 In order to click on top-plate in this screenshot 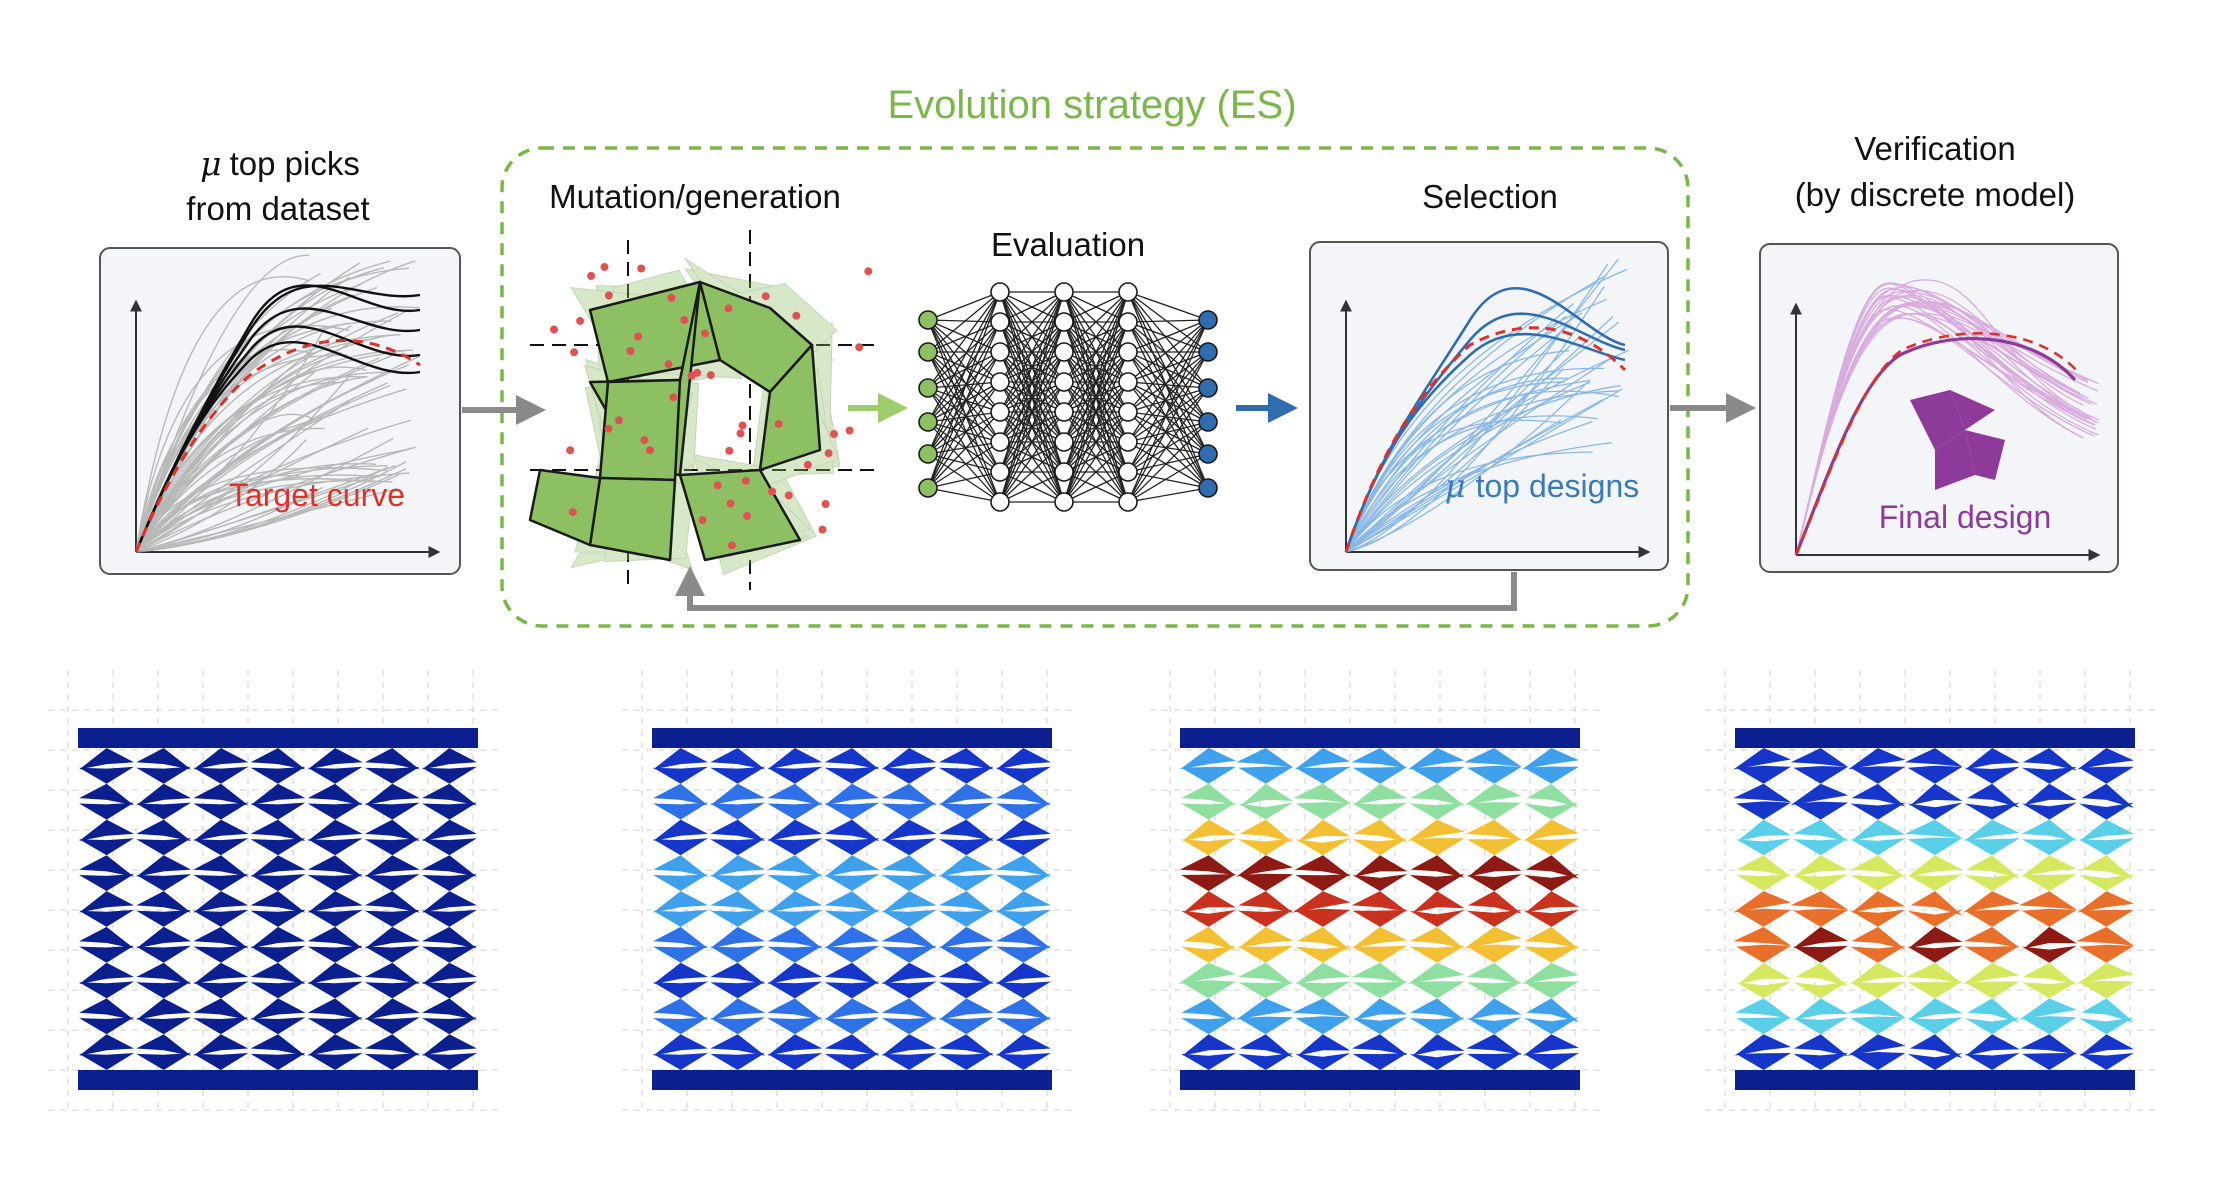, I will do `click(1935, 738)`.